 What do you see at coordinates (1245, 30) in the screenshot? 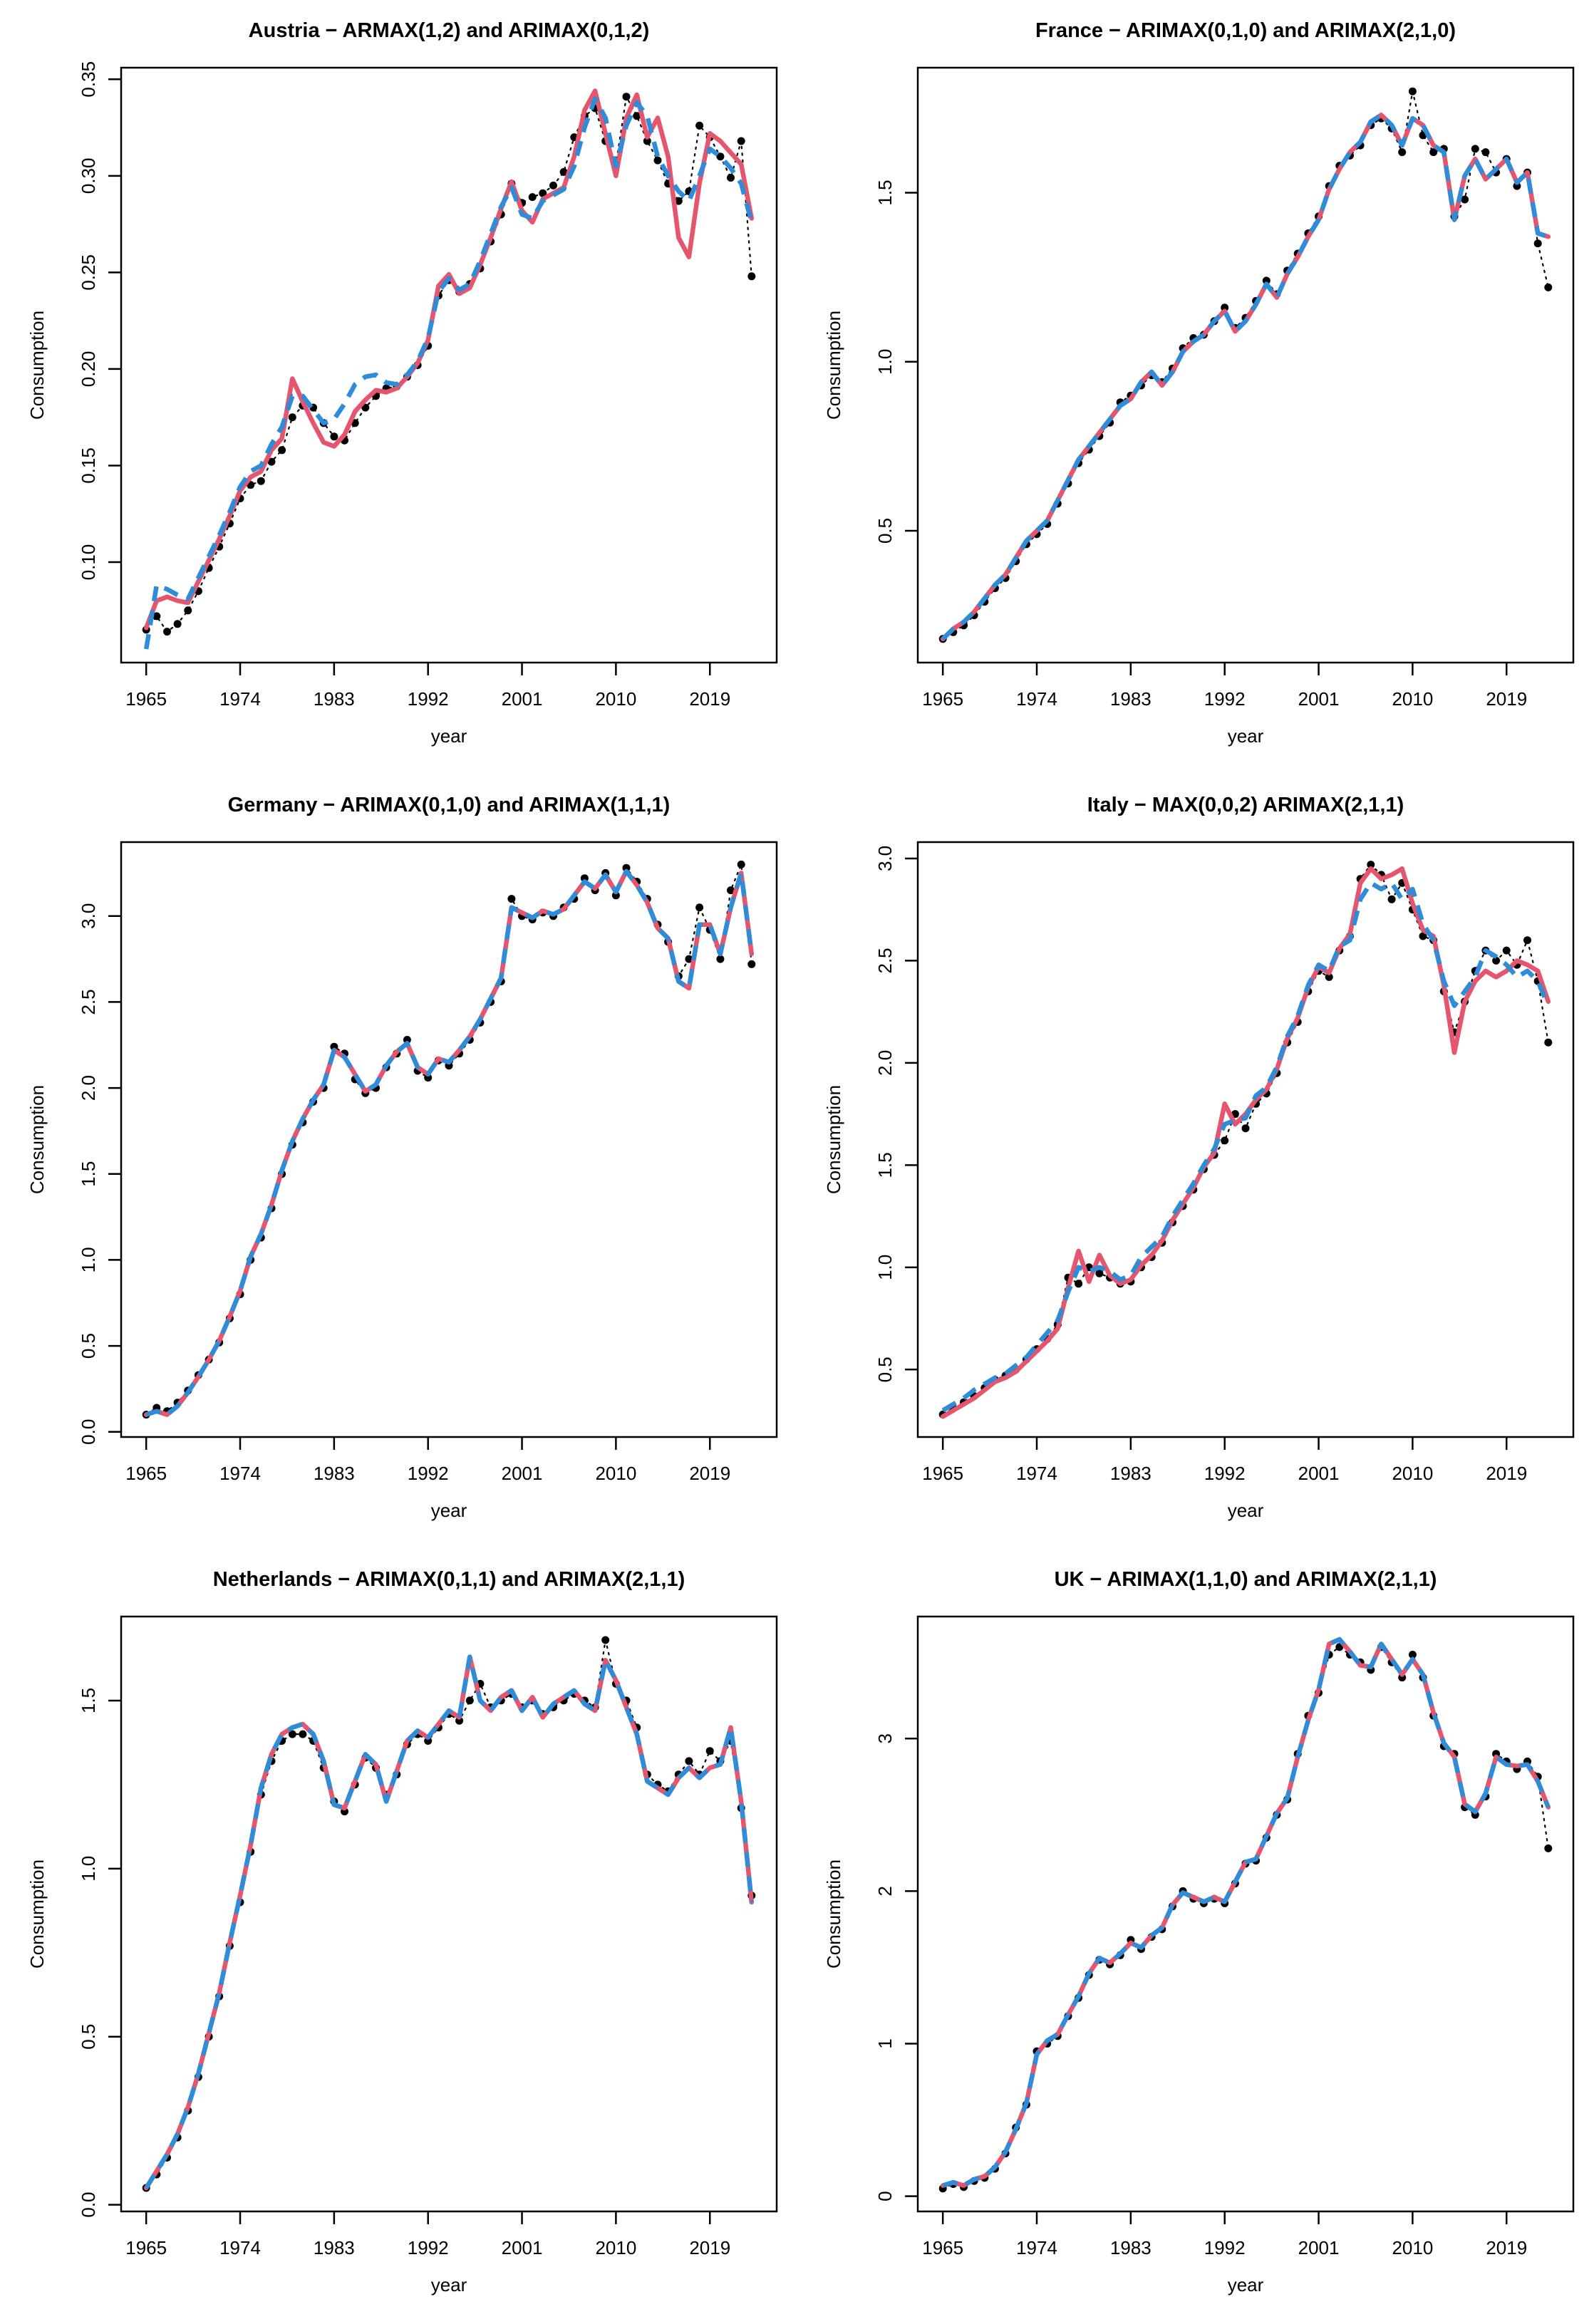
I see `plot-title: France − ARIMAX(0,1,0) and ARIMAX(2,1,0)` at bounding box center [1245, 30].